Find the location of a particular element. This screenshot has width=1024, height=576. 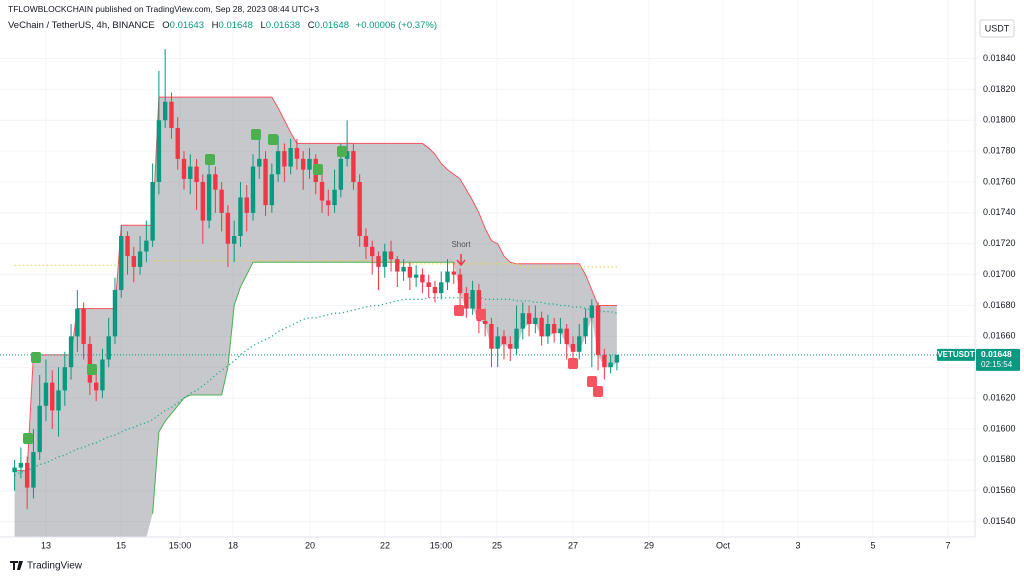

ohlc-label: C is located at coordinates (311, 25).